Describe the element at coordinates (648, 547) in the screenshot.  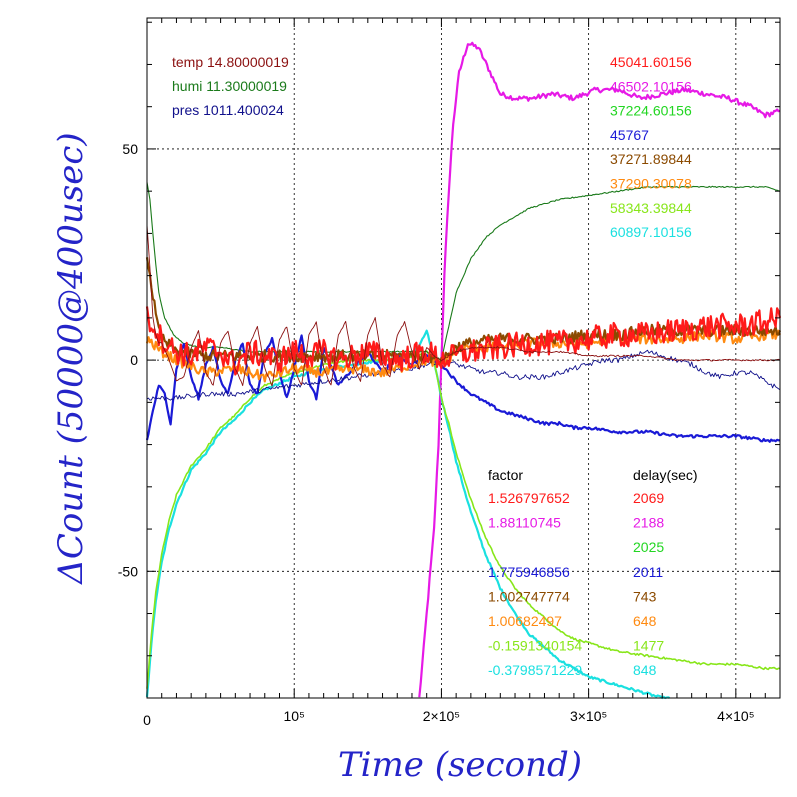
I see `delay-value: 2025` at that location.